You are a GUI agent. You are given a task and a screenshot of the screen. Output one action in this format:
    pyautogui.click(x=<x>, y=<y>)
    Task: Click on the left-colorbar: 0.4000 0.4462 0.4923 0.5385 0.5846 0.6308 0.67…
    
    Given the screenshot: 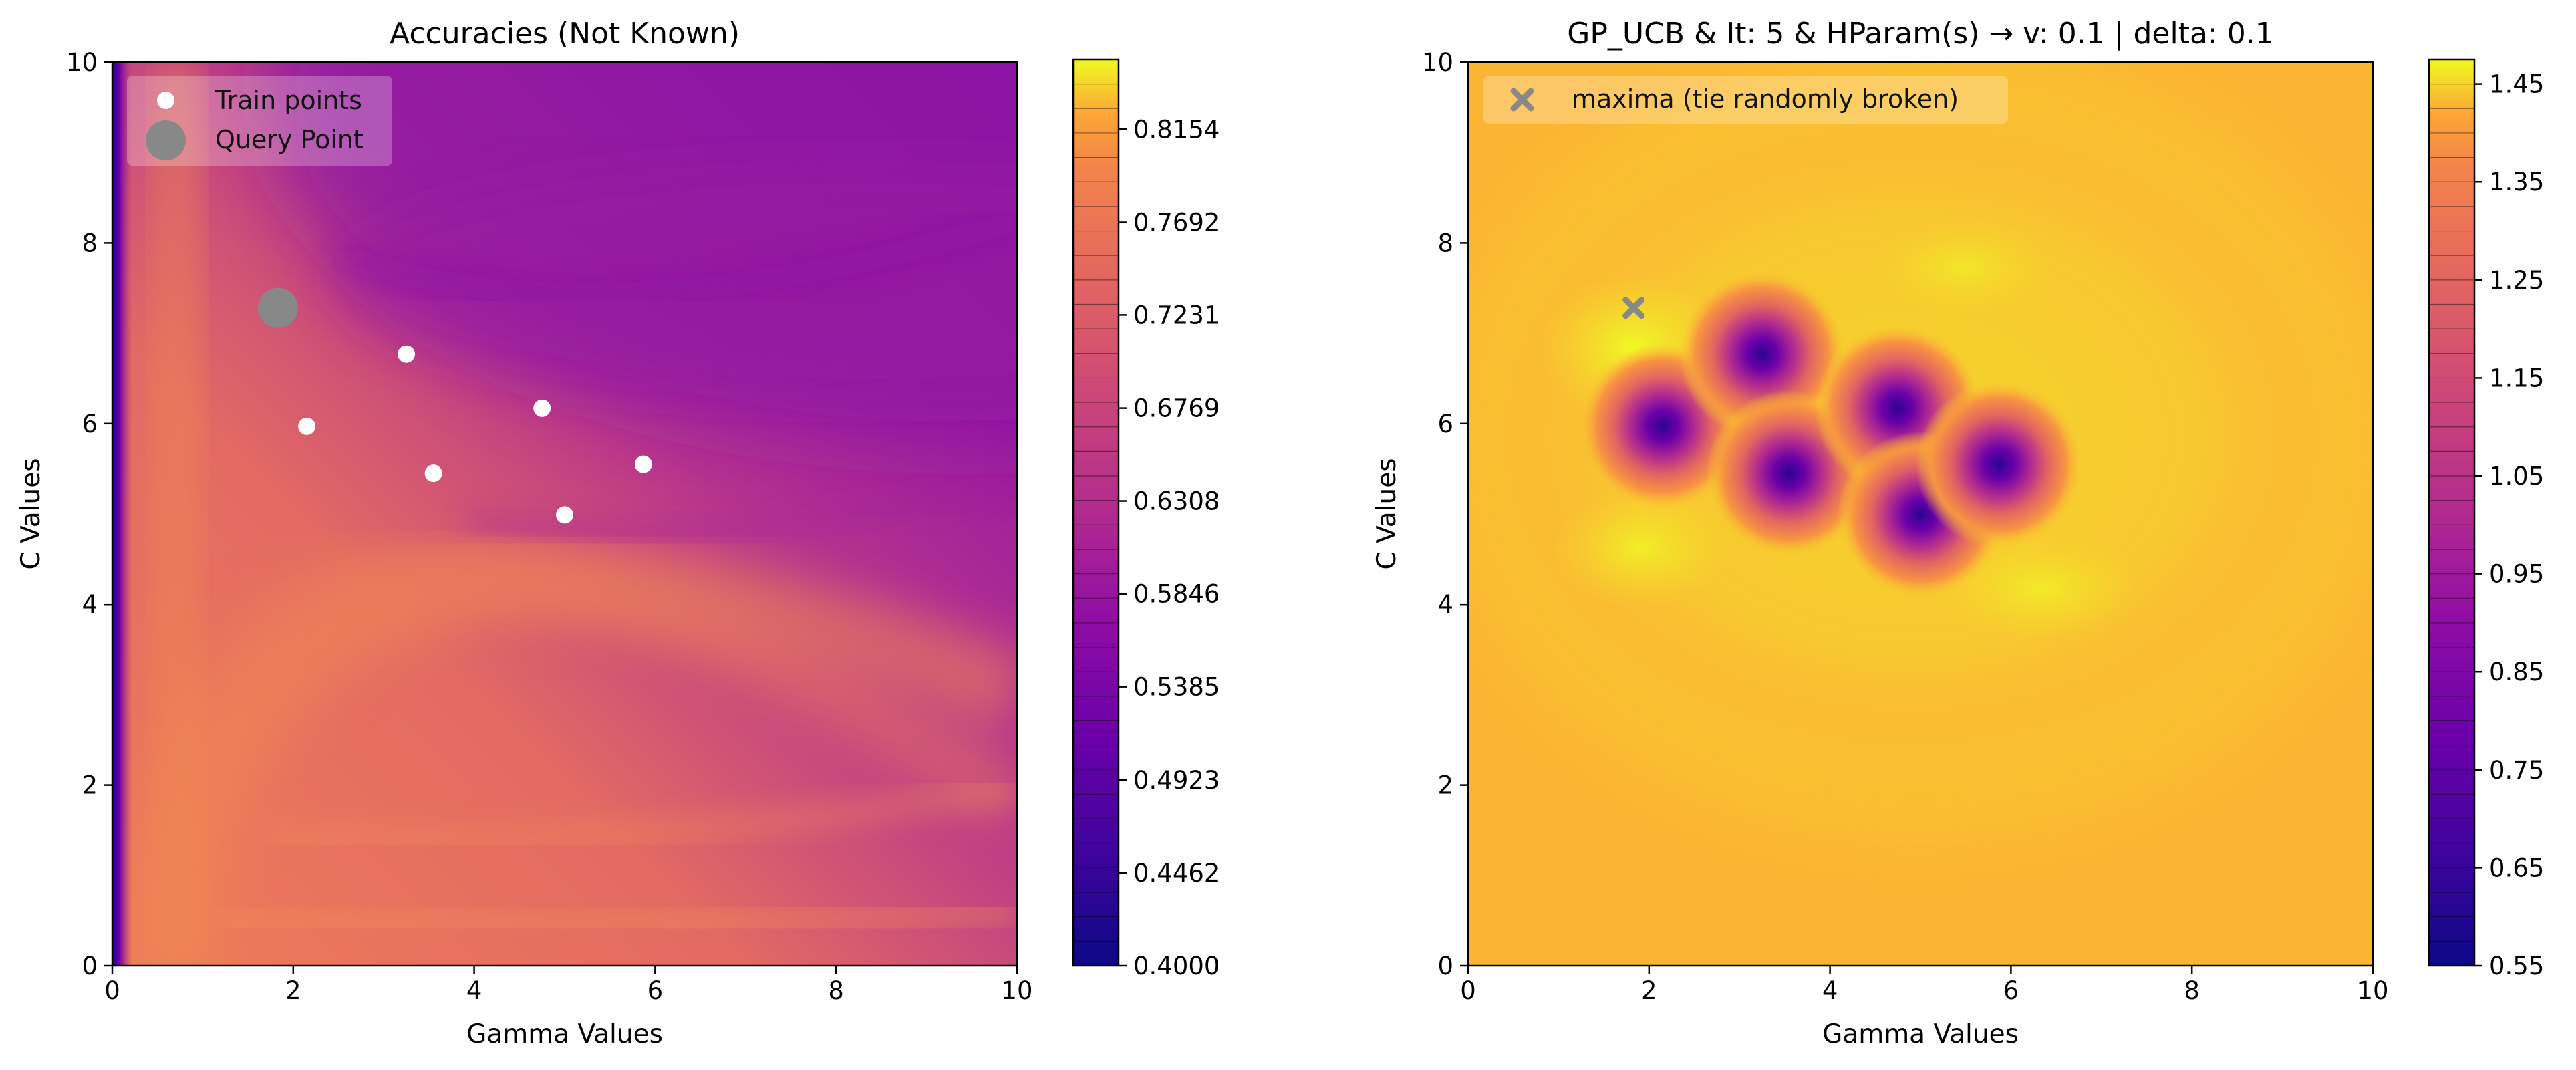 What is the action you would take?
    pyautogui.click(x=1146, y=519)
    